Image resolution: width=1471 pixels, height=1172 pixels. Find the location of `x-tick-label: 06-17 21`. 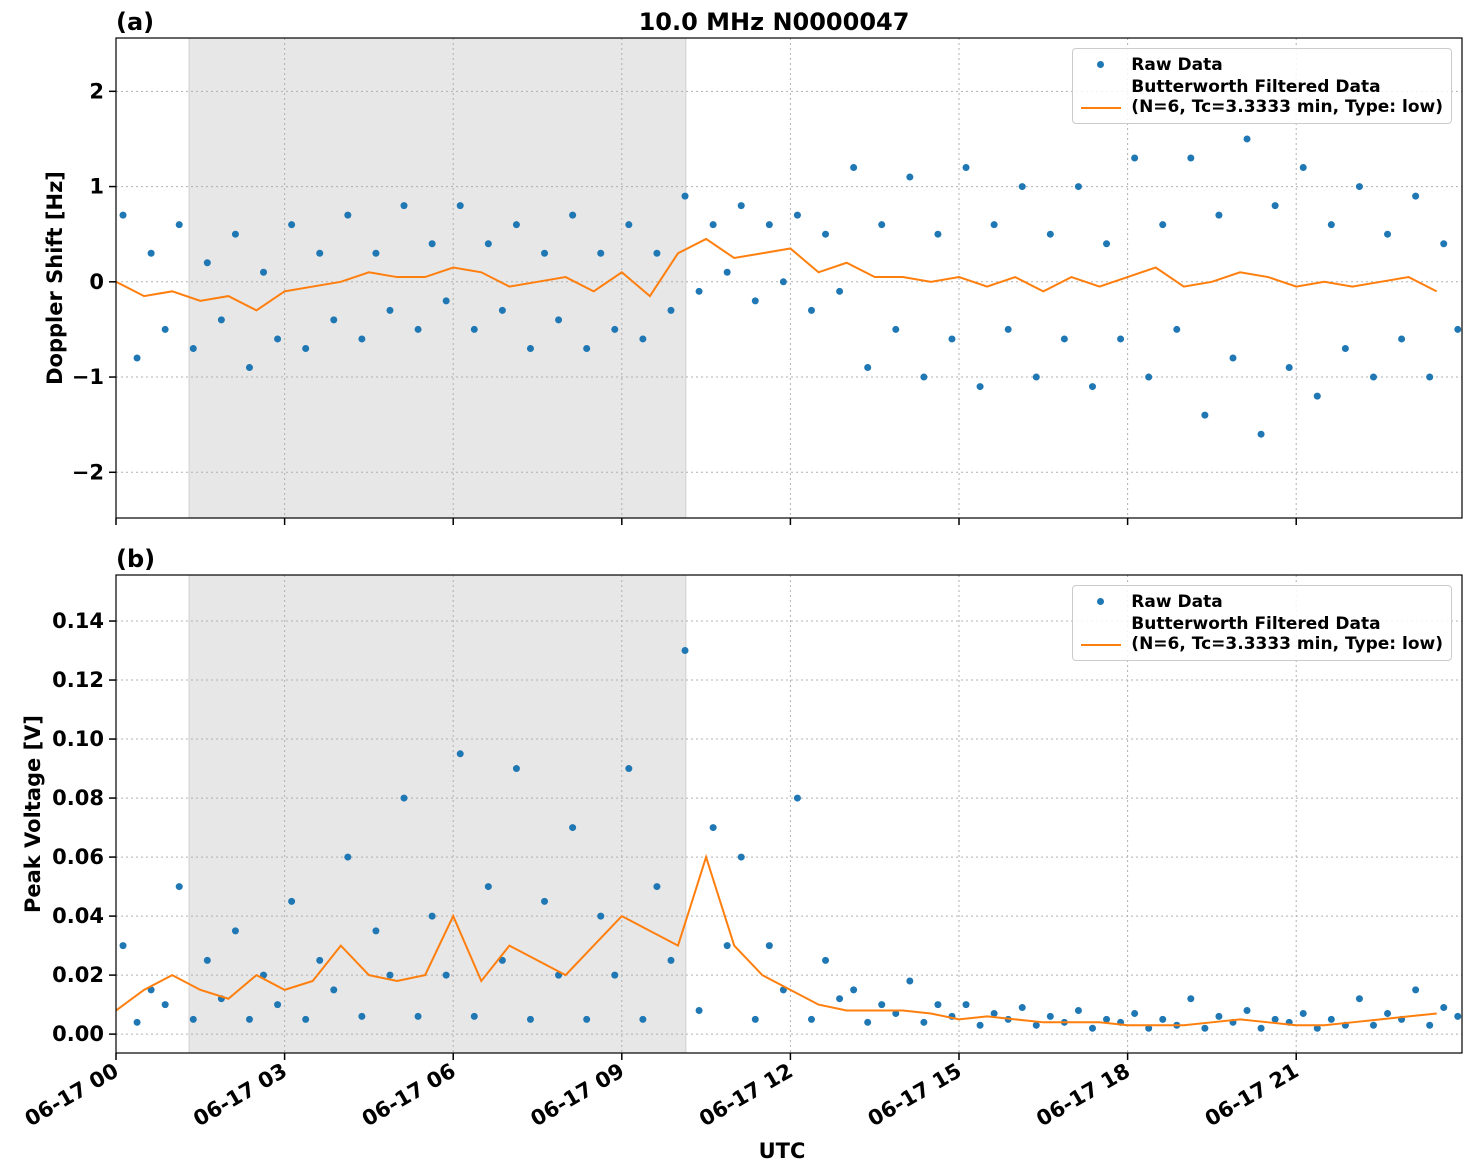

x-tick-label: 06-17 21 is located at coordinates (1252, 1095).